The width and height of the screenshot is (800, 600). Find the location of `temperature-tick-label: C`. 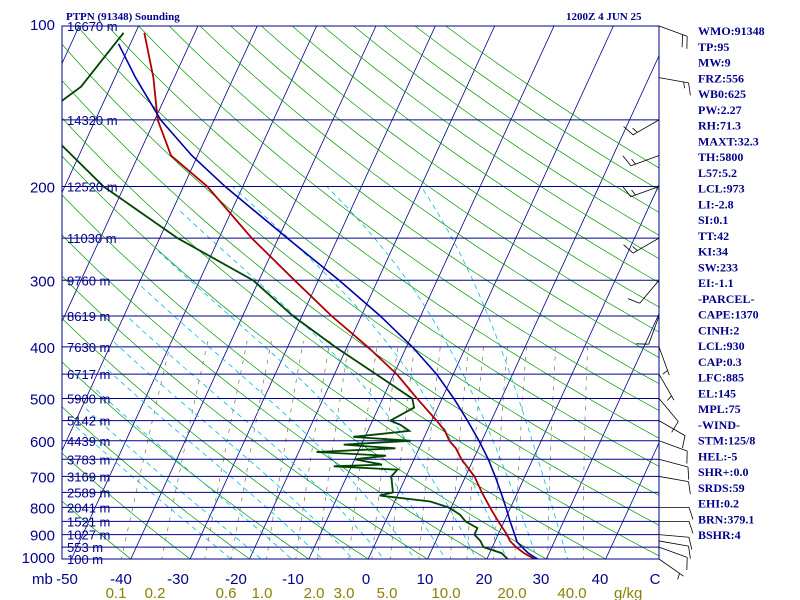

temperature-tick-label: C is located at coordinates (655, 579).